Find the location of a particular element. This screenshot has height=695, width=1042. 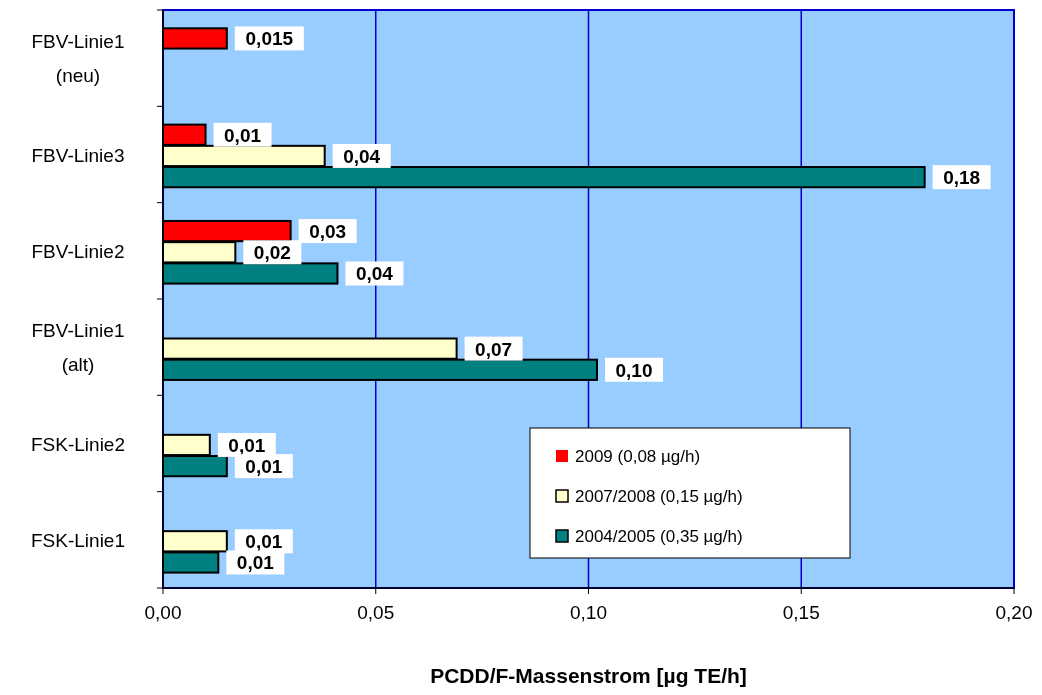

y-tick-label: FBV-Linie1 (neu) is located at coordinates (78, 59).